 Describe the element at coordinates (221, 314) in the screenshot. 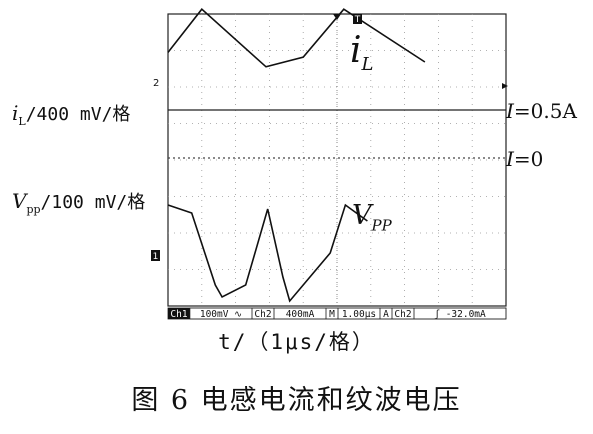

I see `status-ch1-scale: 100mV ∿` at that location.